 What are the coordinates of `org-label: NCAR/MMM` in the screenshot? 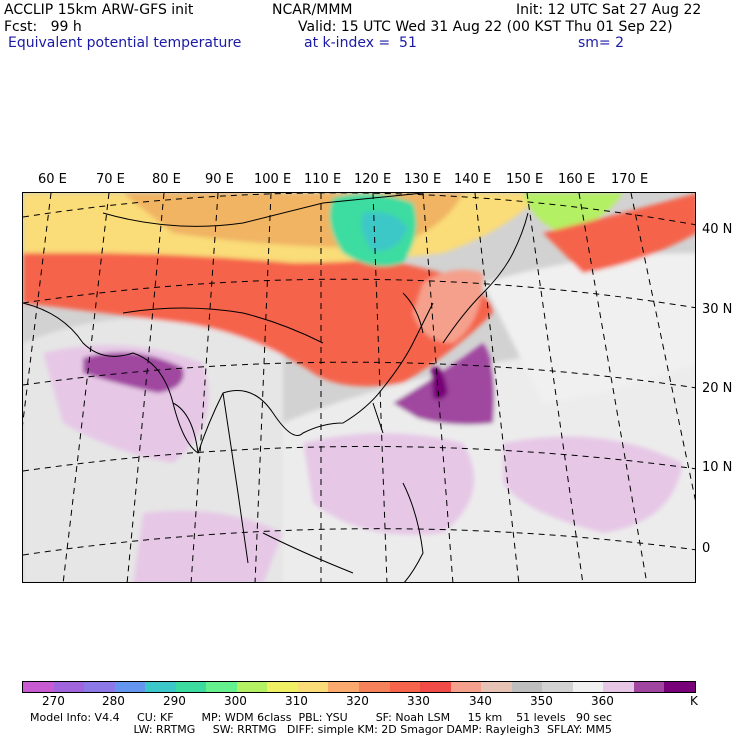 It's located at (312, 10).